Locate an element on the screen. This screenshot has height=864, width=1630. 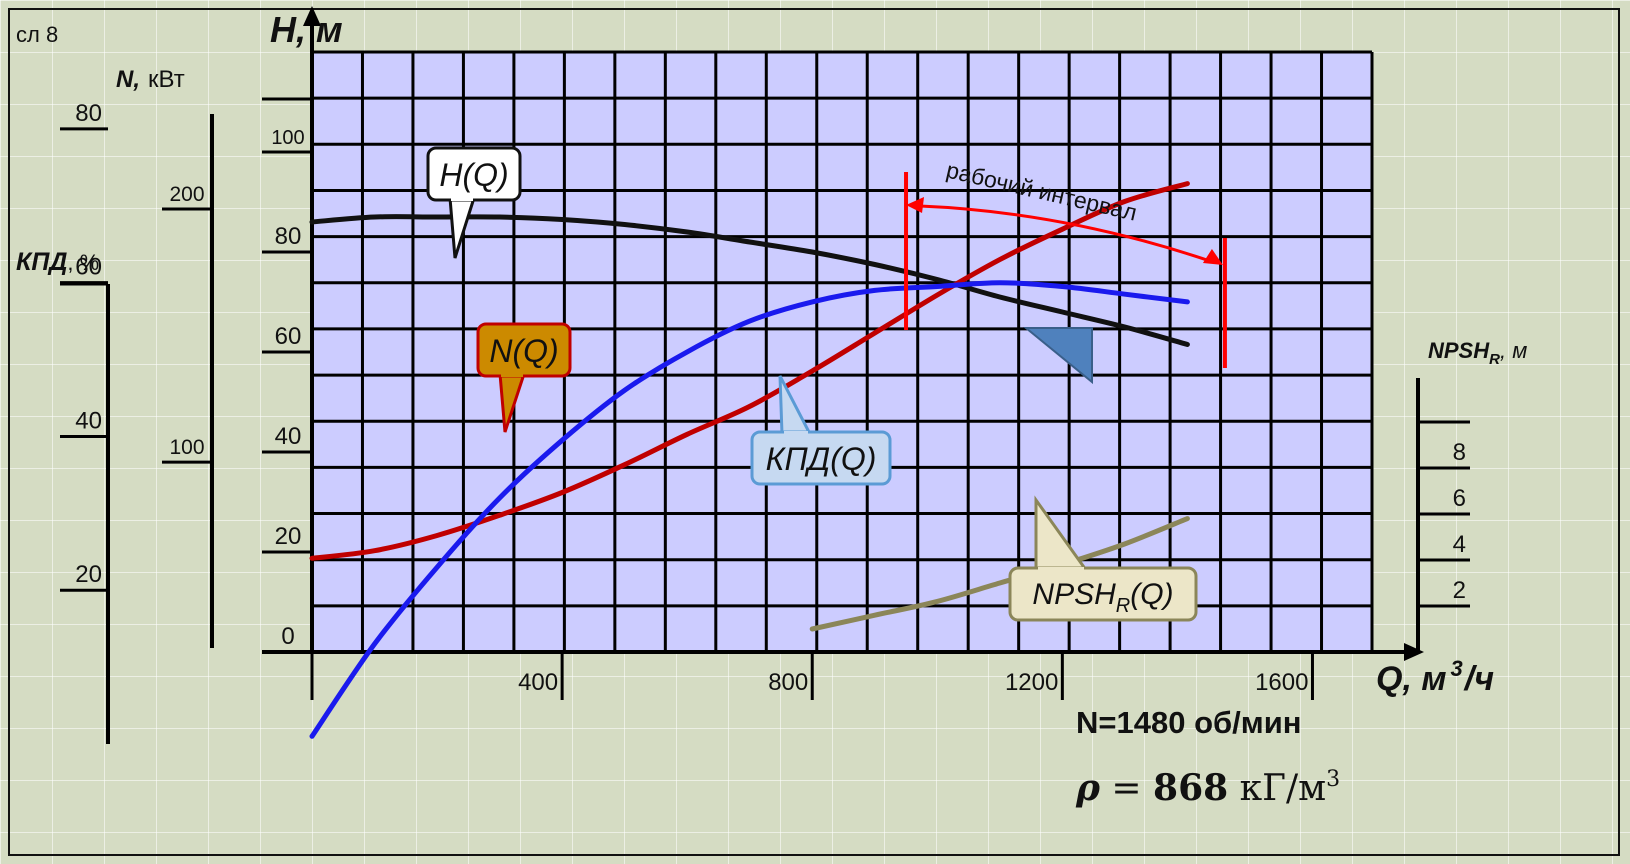
operating-range-arrow is located at coordinates (1066, 234).